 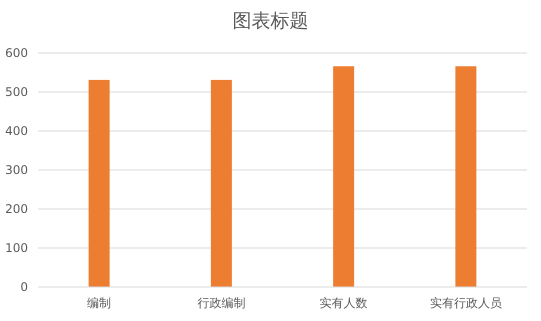 I want to click on x-tick-label: 实有行政人员, so click(x=466, y=303).